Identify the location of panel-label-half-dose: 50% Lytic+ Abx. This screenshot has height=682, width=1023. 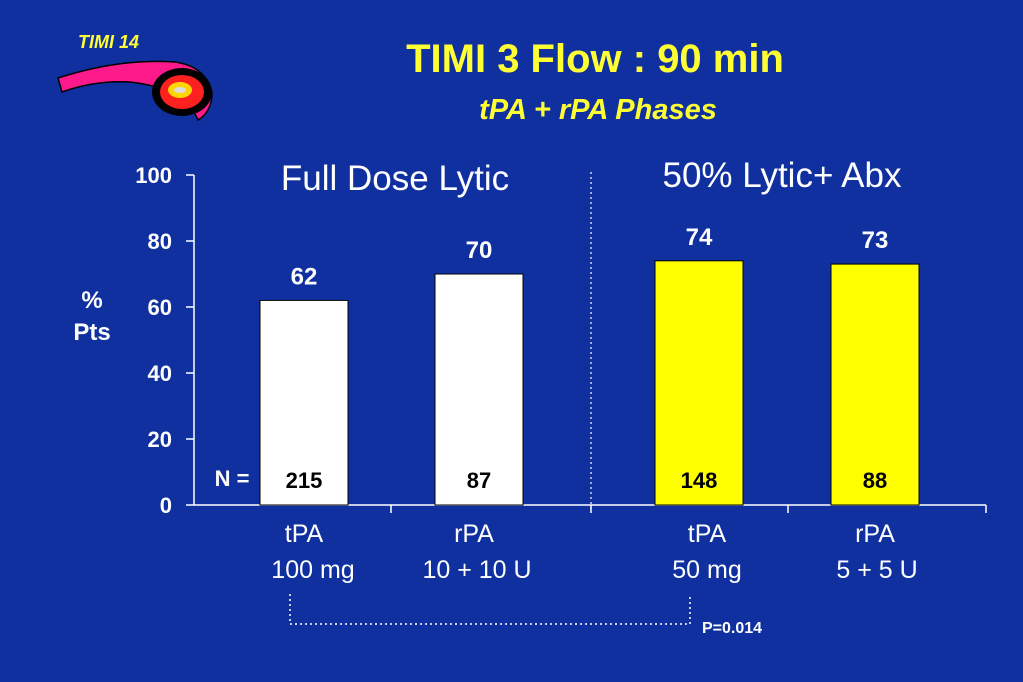
(782, 175).